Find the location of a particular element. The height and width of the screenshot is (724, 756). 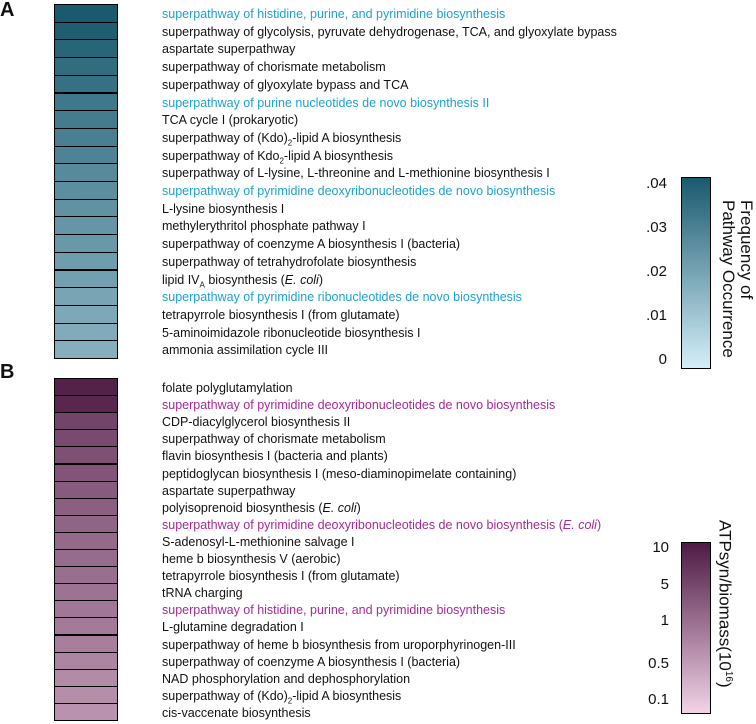

colorbar-tick-label: .02 is located at coordinates (656, 271).